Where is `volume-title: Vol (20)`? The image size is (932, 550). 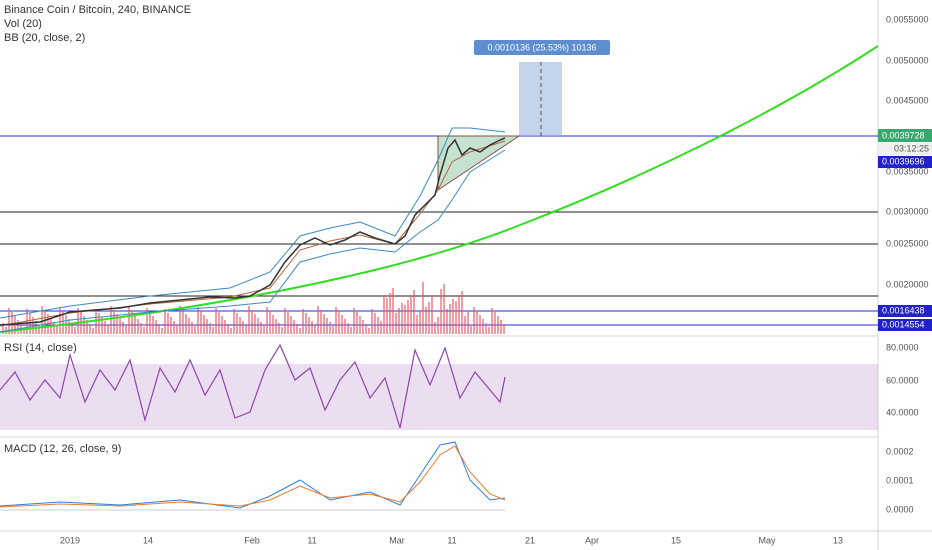
volume-title: Vol (20) is located at coordinates (23, 24).